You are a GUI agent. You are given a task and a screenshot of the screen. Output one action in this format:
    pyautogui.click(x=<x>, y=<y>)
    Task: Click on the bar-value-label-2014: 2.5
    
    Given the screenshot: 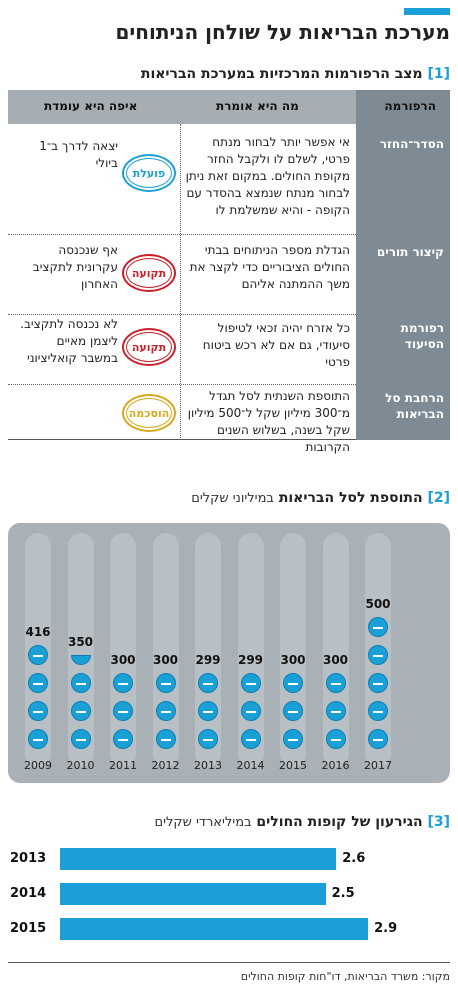 What is the action you would take?
    pyautogui.click(x=343, y=893)
    